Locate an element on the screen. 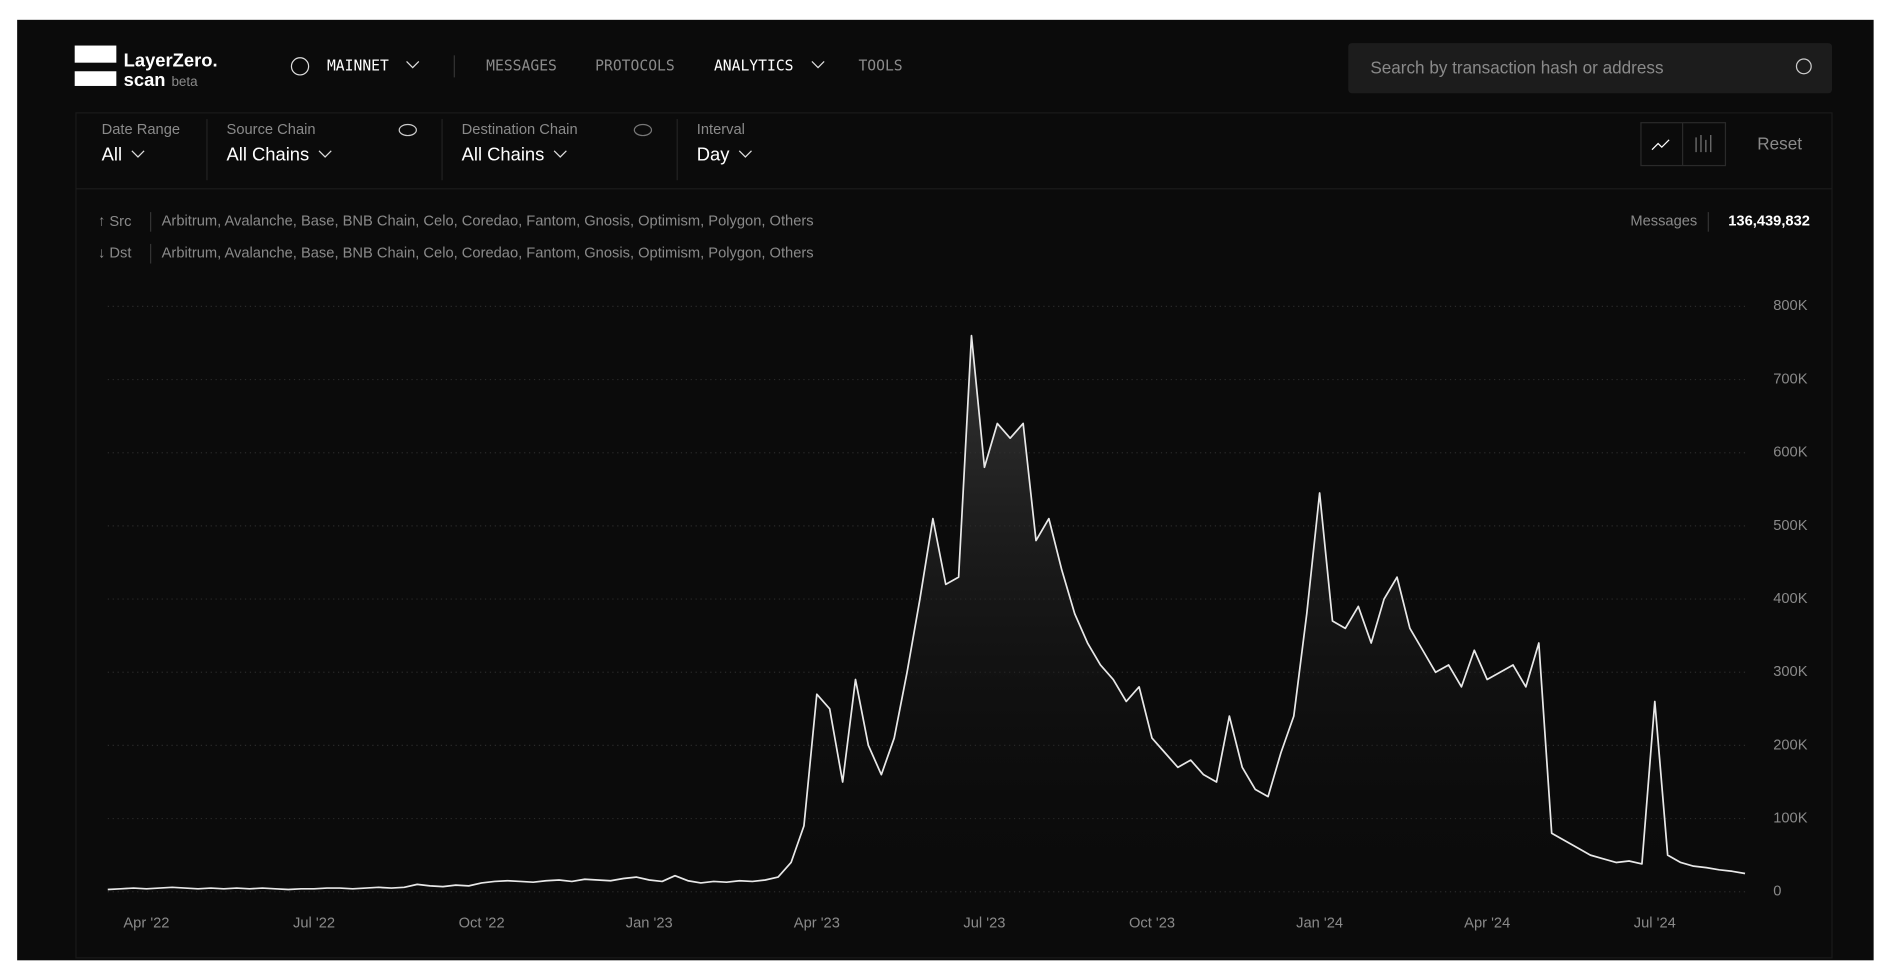 The image size is (1892, 963). globe-icon is located at coordinates (300, 66).